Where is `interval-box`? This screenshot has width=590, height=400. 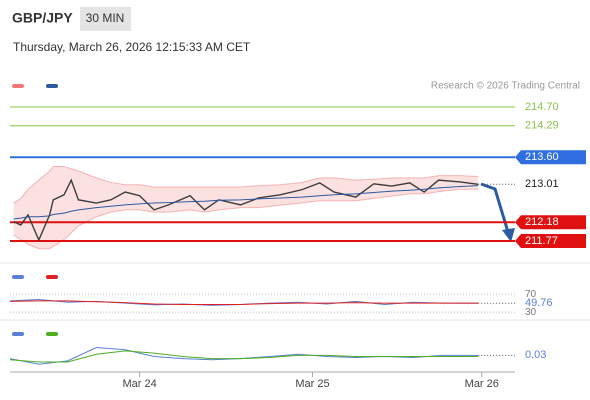 interval-box is located at coordinates (105, 19).